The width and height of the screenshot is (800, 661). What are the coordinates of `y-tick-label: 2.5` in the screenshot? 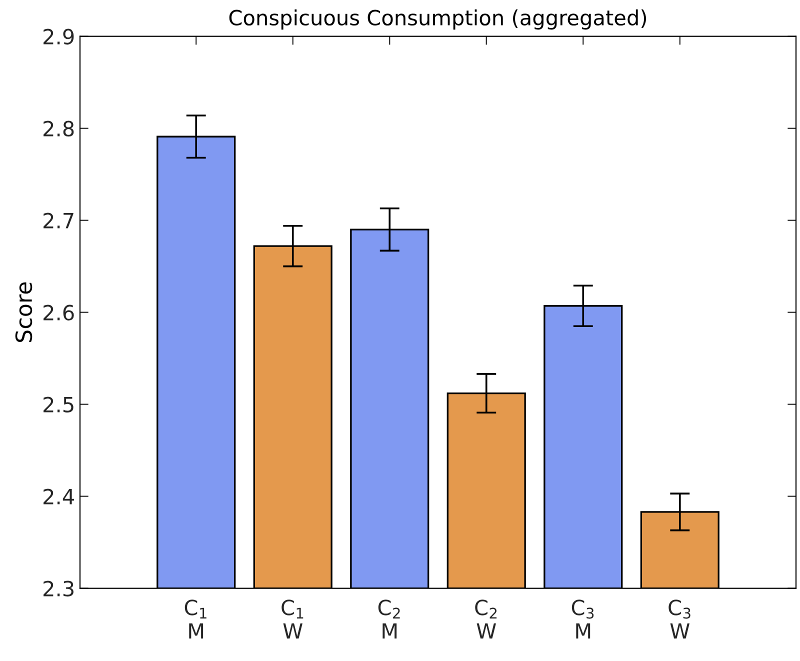 It's located at (59, 404).